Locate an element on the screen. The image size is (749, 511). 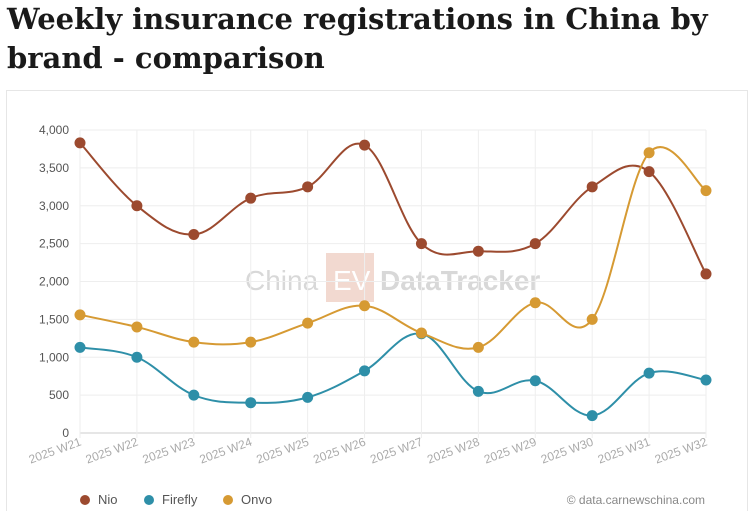
y-tick-label: 4,000 is located at coordinates (54, 130).